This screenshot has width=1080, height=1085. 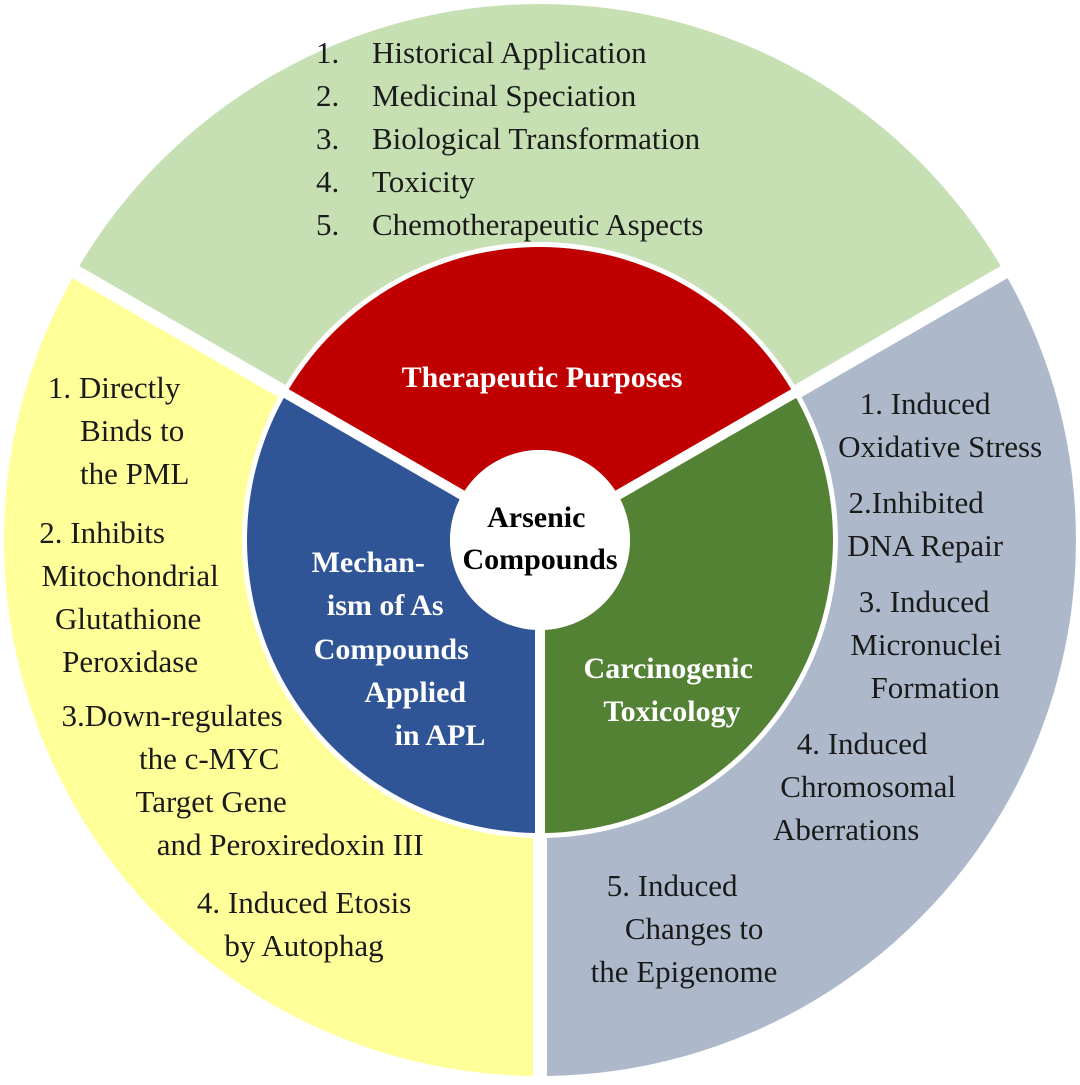 What do you see at coordinates (304, 902) in the screenshot?
I see `detail-line: 4. Induced Etosis` at bounding box center [304, 902].